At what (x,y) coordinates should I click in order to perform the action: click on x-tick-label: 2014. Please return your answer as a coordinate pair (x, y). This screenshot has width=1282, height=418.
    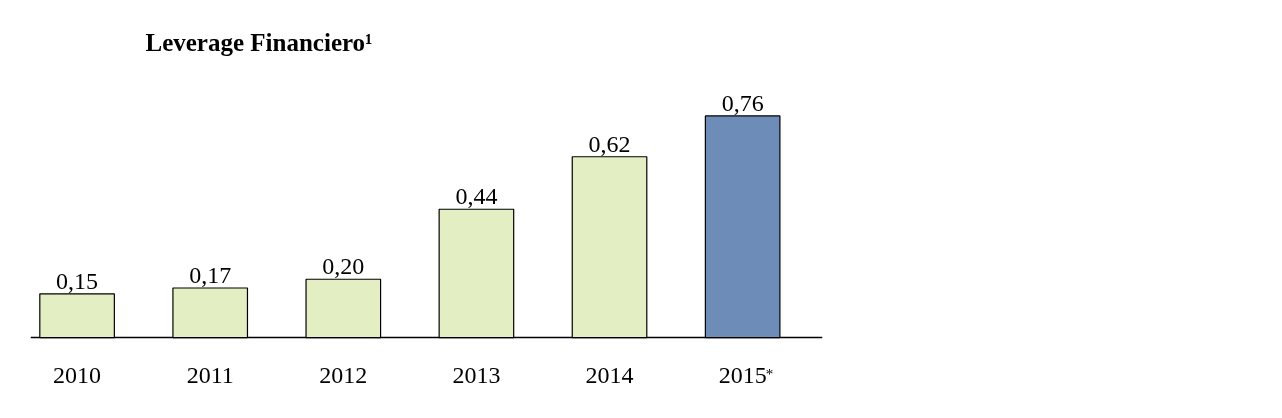
    Looking at the image, I should click on (609, 374).